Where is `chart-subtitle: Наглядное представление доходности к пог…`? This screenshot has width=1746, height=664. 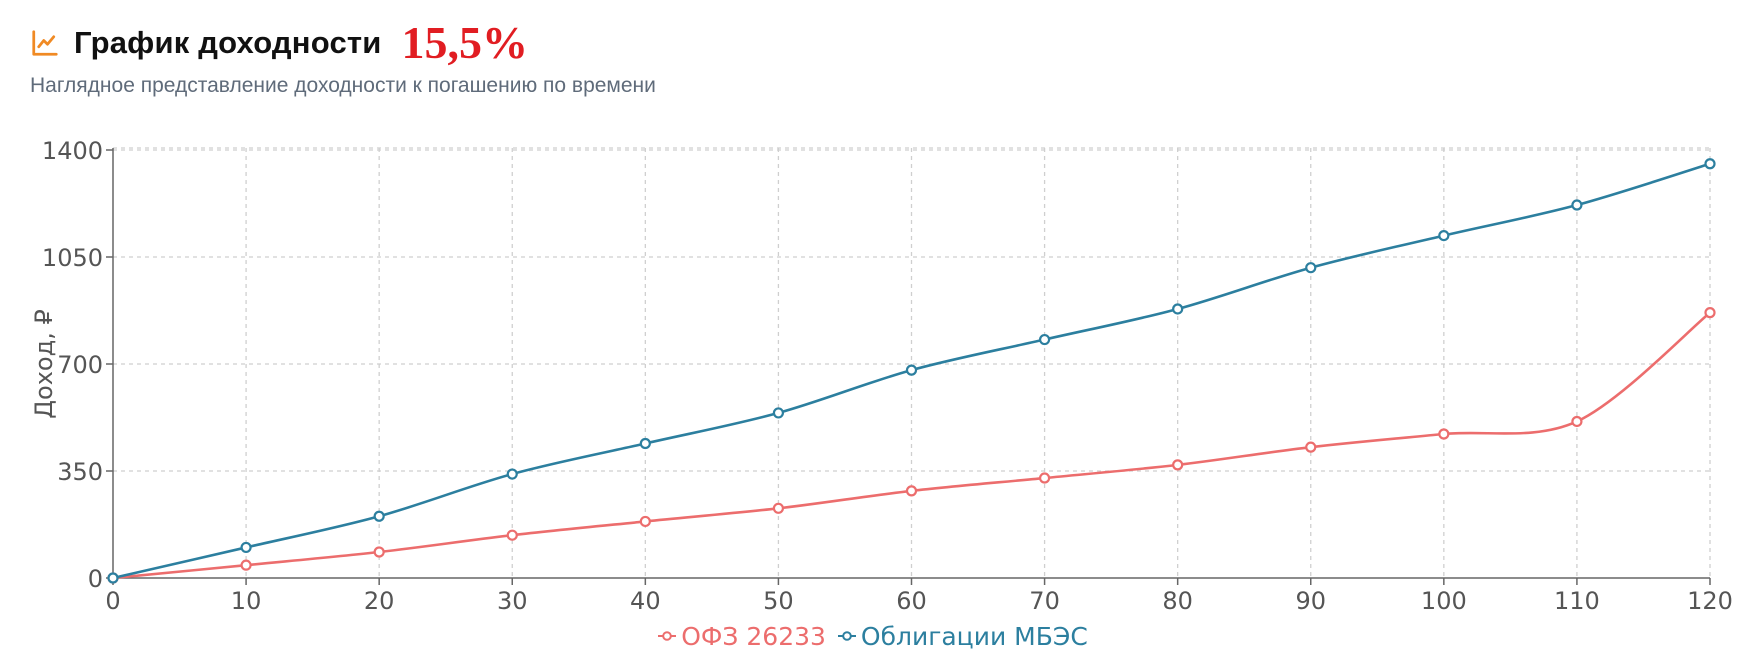
chart-subtitle: Наглядное представление доходности к пог… is located at coordinates (343, 85).